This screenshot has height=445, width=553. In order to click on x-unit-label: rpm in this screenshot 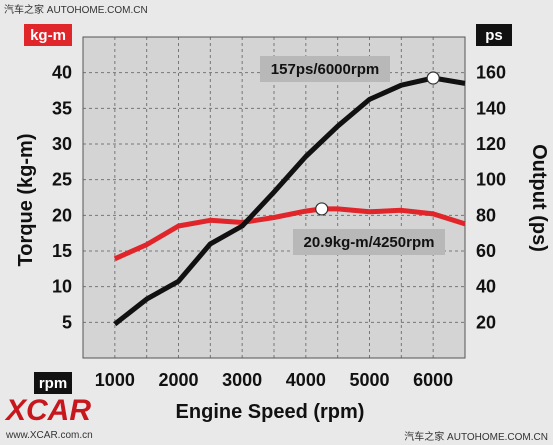, I will do `click(53, 383)`.